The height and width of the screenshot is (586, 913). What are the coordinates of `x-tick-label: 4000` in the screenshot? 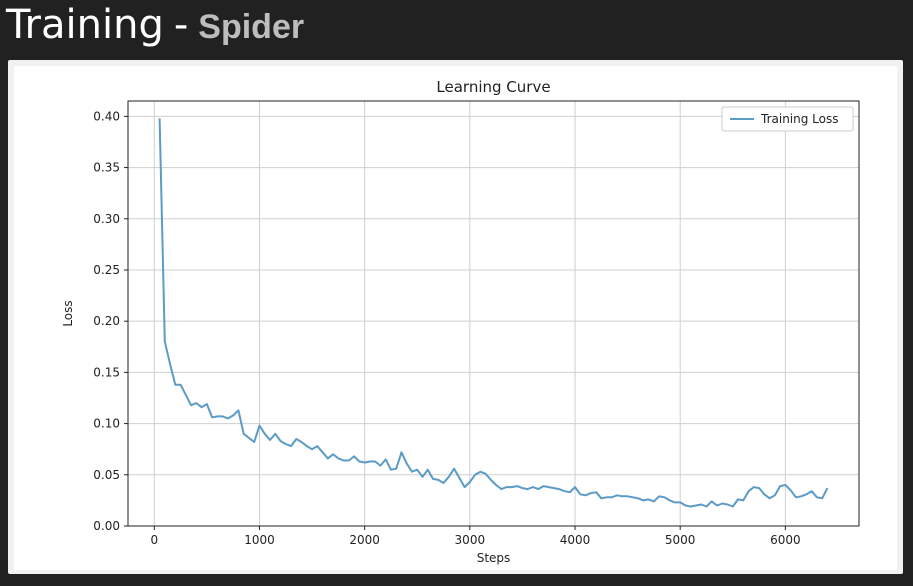 It's located at (575, 540).